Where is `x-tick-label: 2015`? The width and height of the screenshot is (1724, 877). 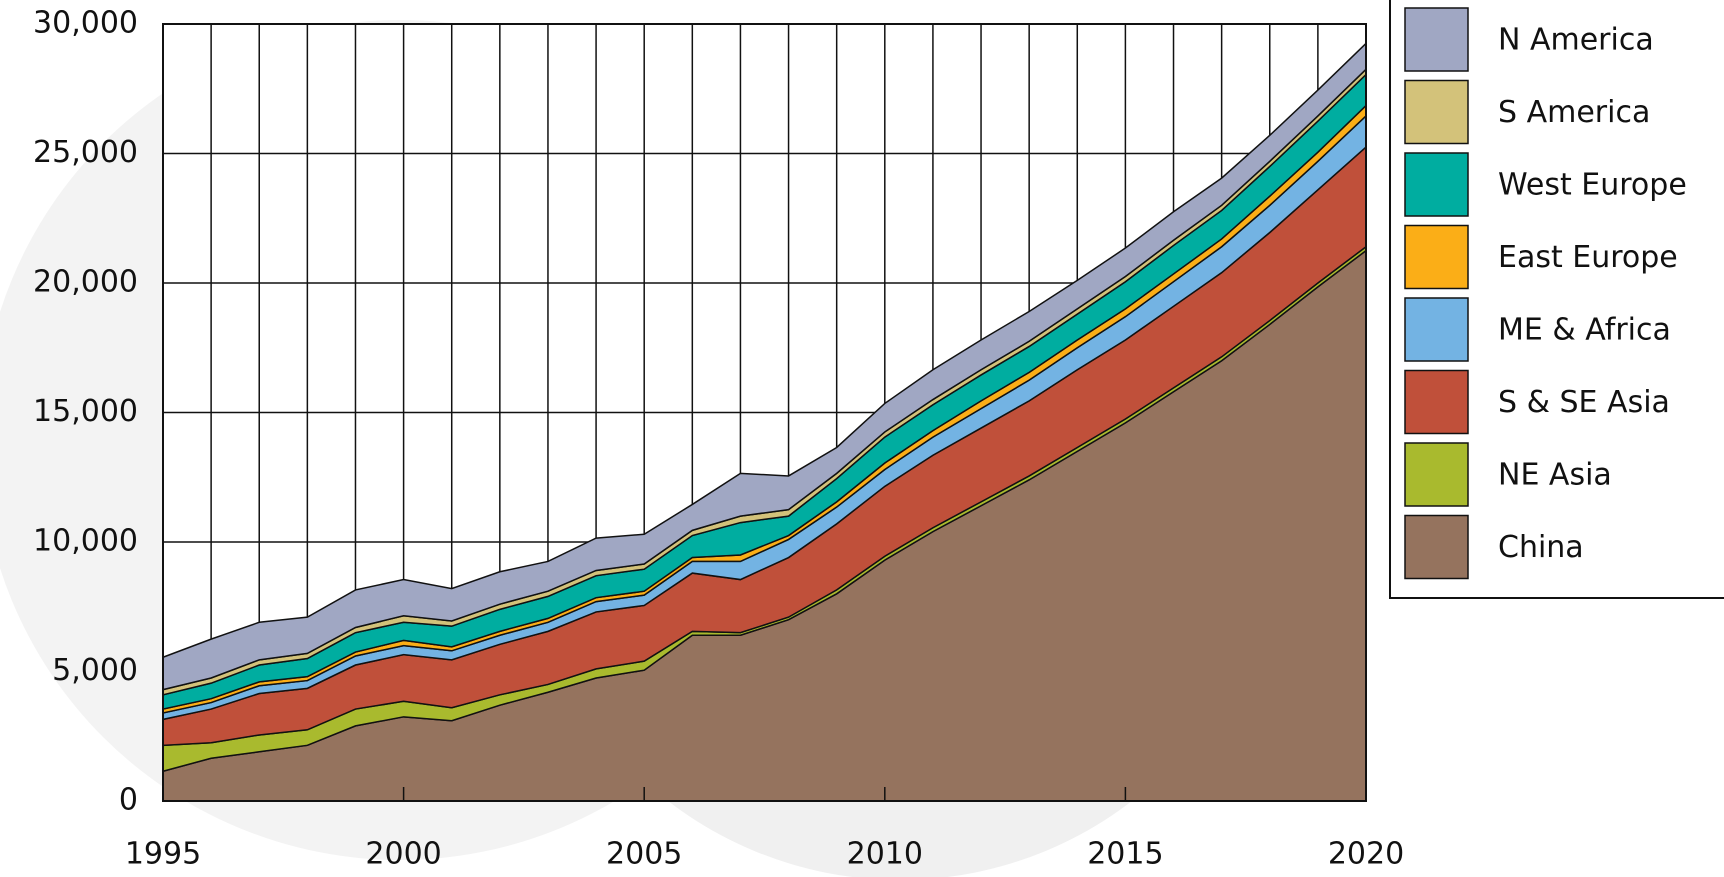
x-tick-label: 2015 is located at coordinates (1125, 854).